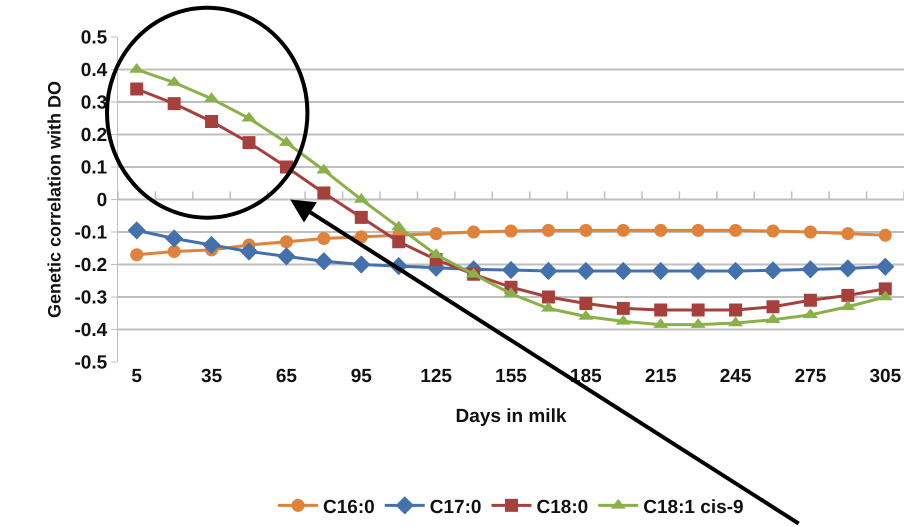  Describe the element at coordinates (810, 376) in the screenshot. I see `x-tick-label: 275` at that location.